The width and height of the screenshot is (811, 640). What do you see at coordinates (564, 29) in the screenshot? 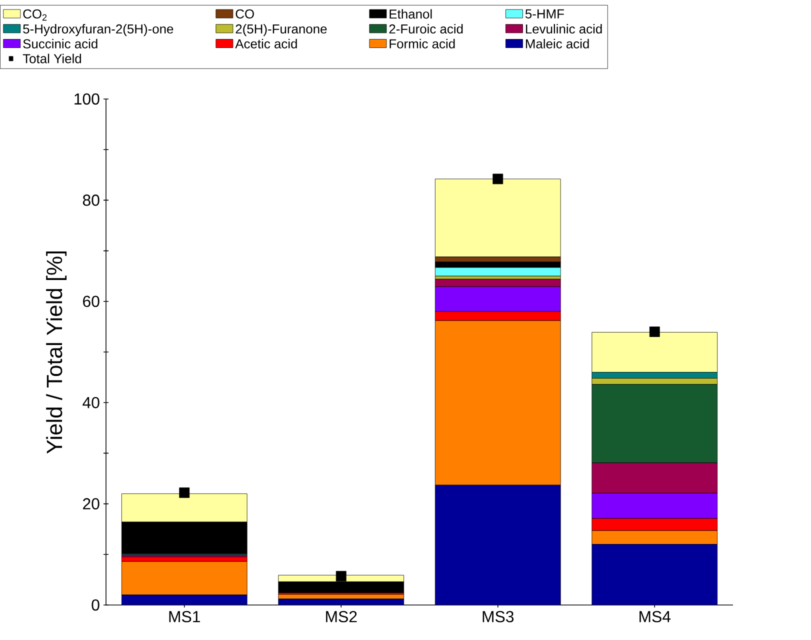
I see `legend-label: Levulinic acid` at bounding box center [564, 29].